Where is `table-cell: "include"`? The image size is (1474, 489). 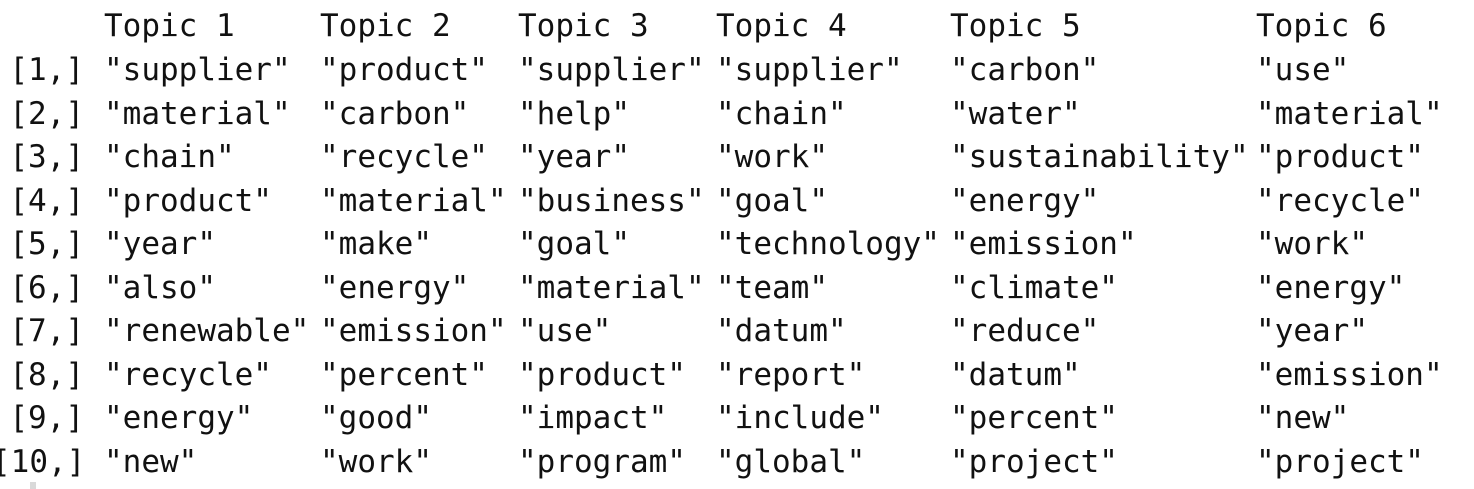
table-cell: "include" is located at coordinates (800, 418).